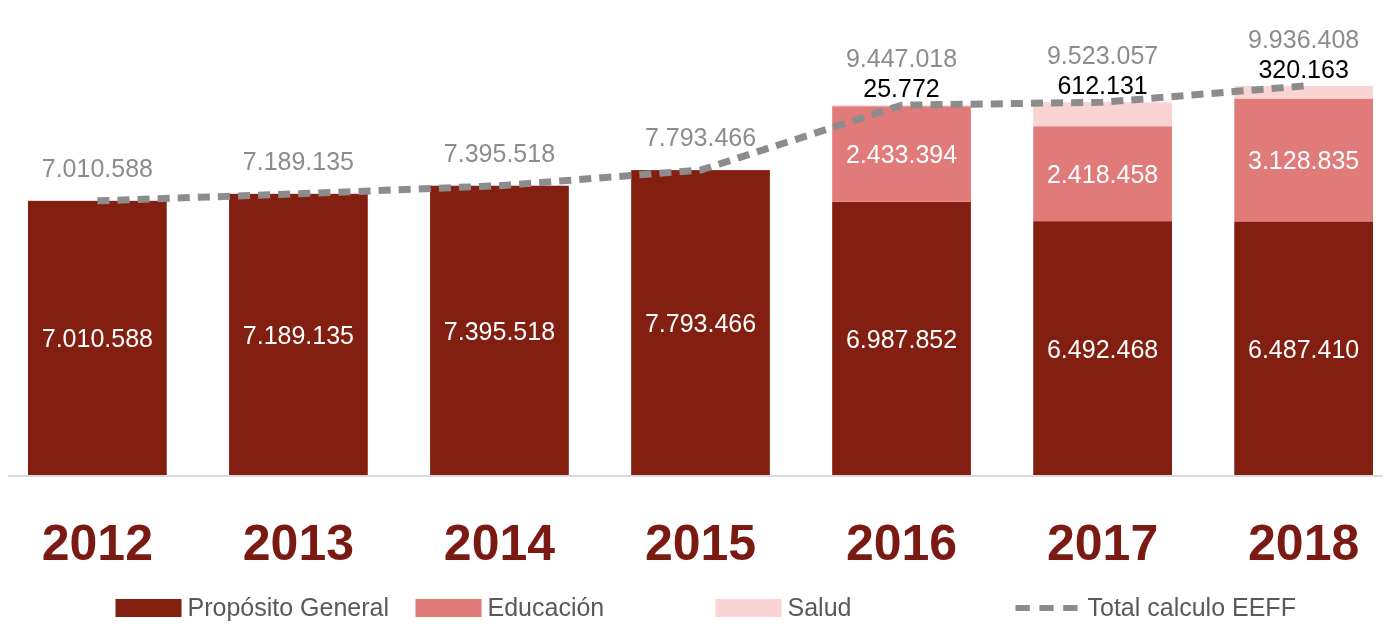  I want to click on x-tick-label: 2018, so click(1304, 543).